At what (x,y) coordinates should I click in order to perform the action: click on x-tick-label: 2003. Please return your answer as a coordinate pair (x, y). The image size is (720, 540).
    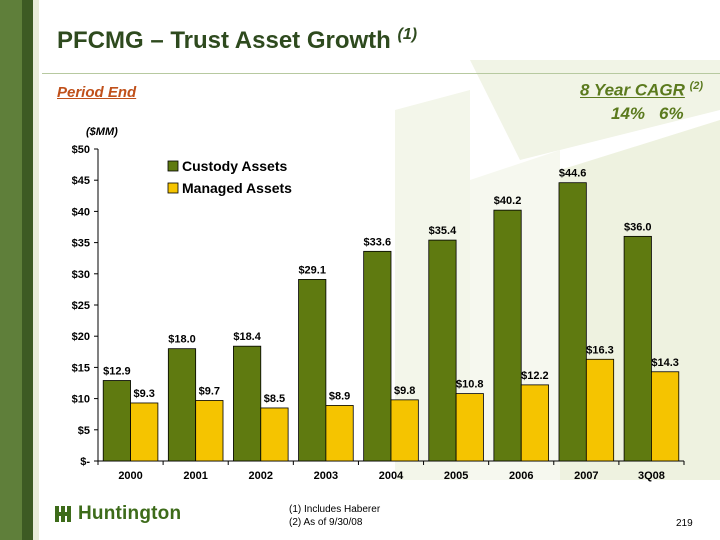
    Looking at the image, I should click on (326, 476).